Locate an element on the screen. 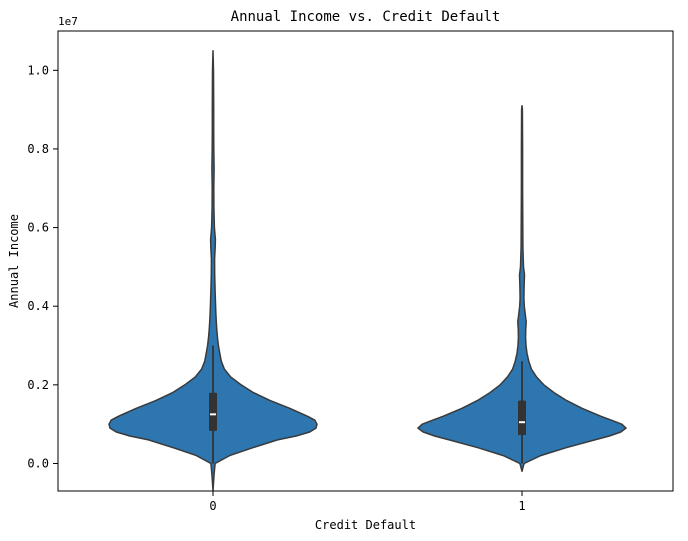 The width and height of the screenshot is (688, 541). y-tick-label: 1.0 is located at coordinates (38, 70).